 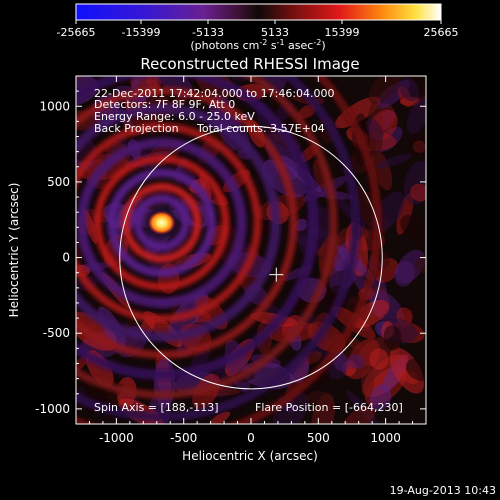 I want to click on x-tick-label: 500, so click(x=318, y=438).